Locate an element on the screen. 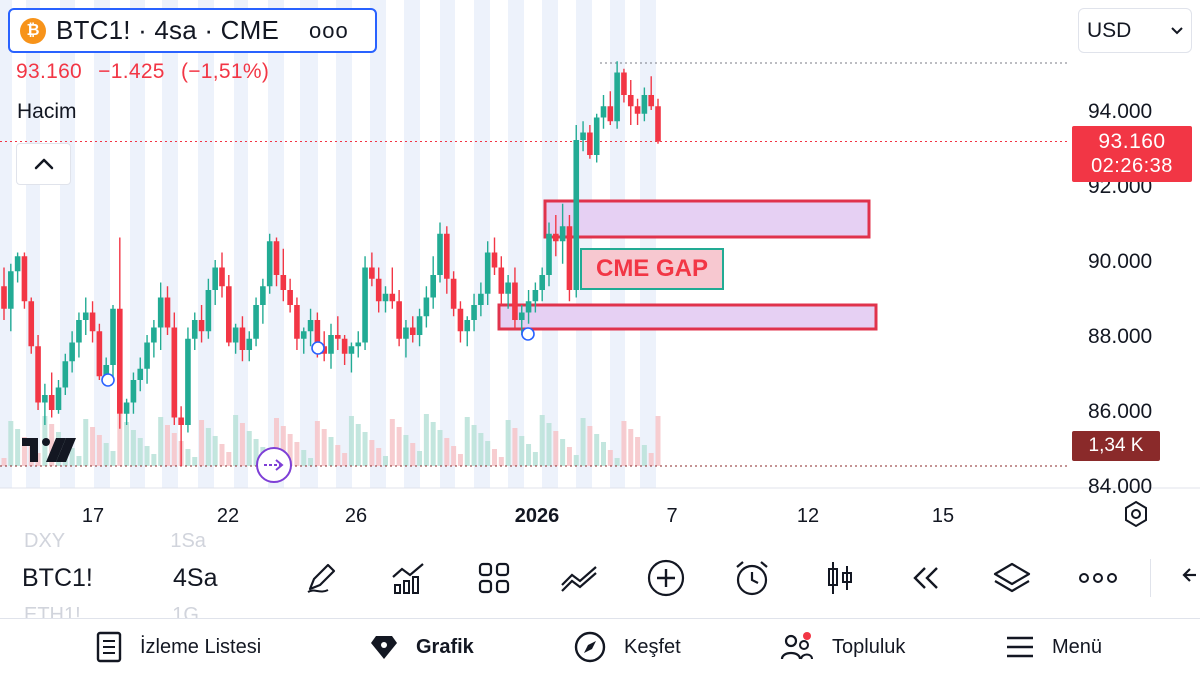 This screenshot has height=675, width=1200. toolbar-symbol-button: BTC1! is located at coordinates (57, 577).